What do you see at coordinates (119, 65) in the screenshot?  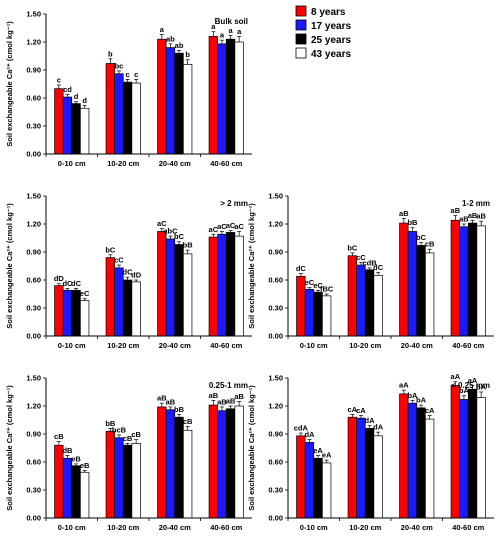 I see `data-label: bc` at bounding box center [119, 65].